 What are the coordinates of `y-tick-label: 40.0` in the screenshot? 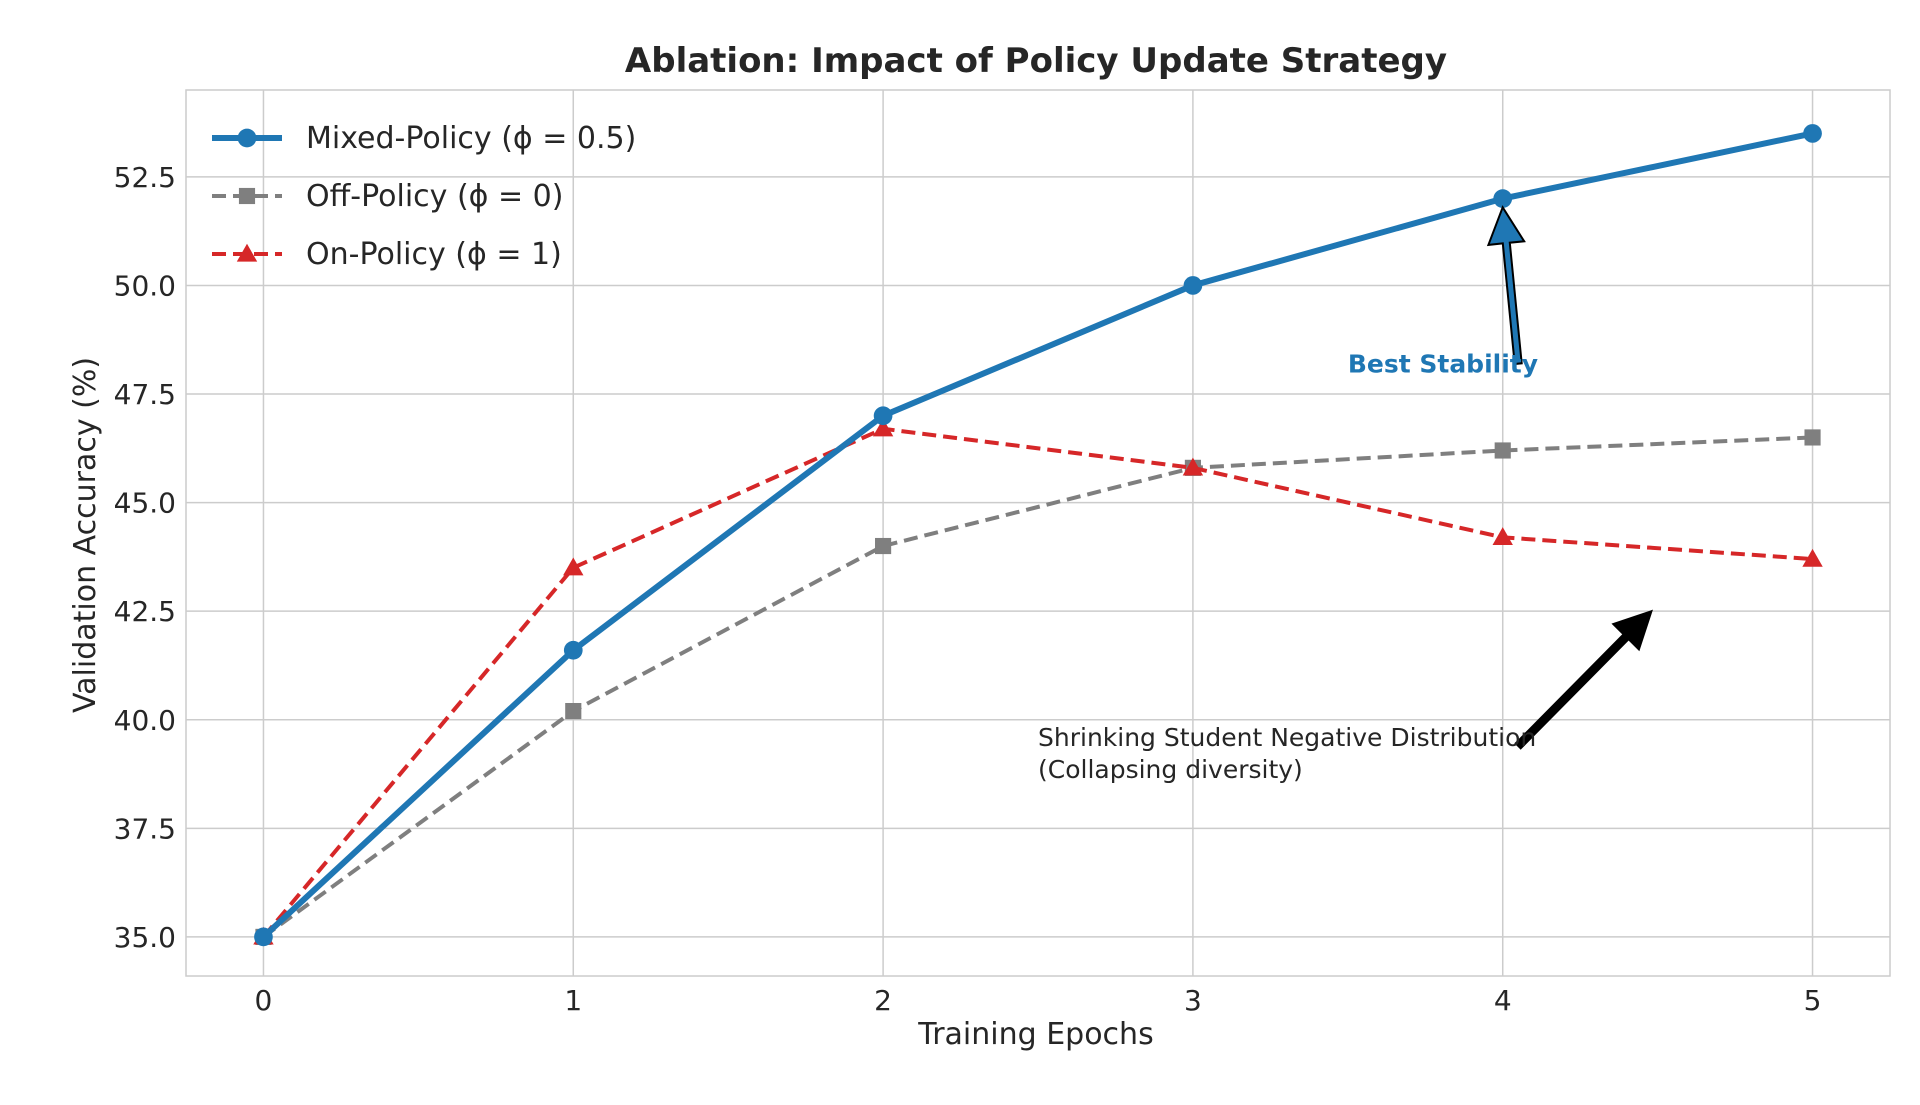 It's located at (145, 720).